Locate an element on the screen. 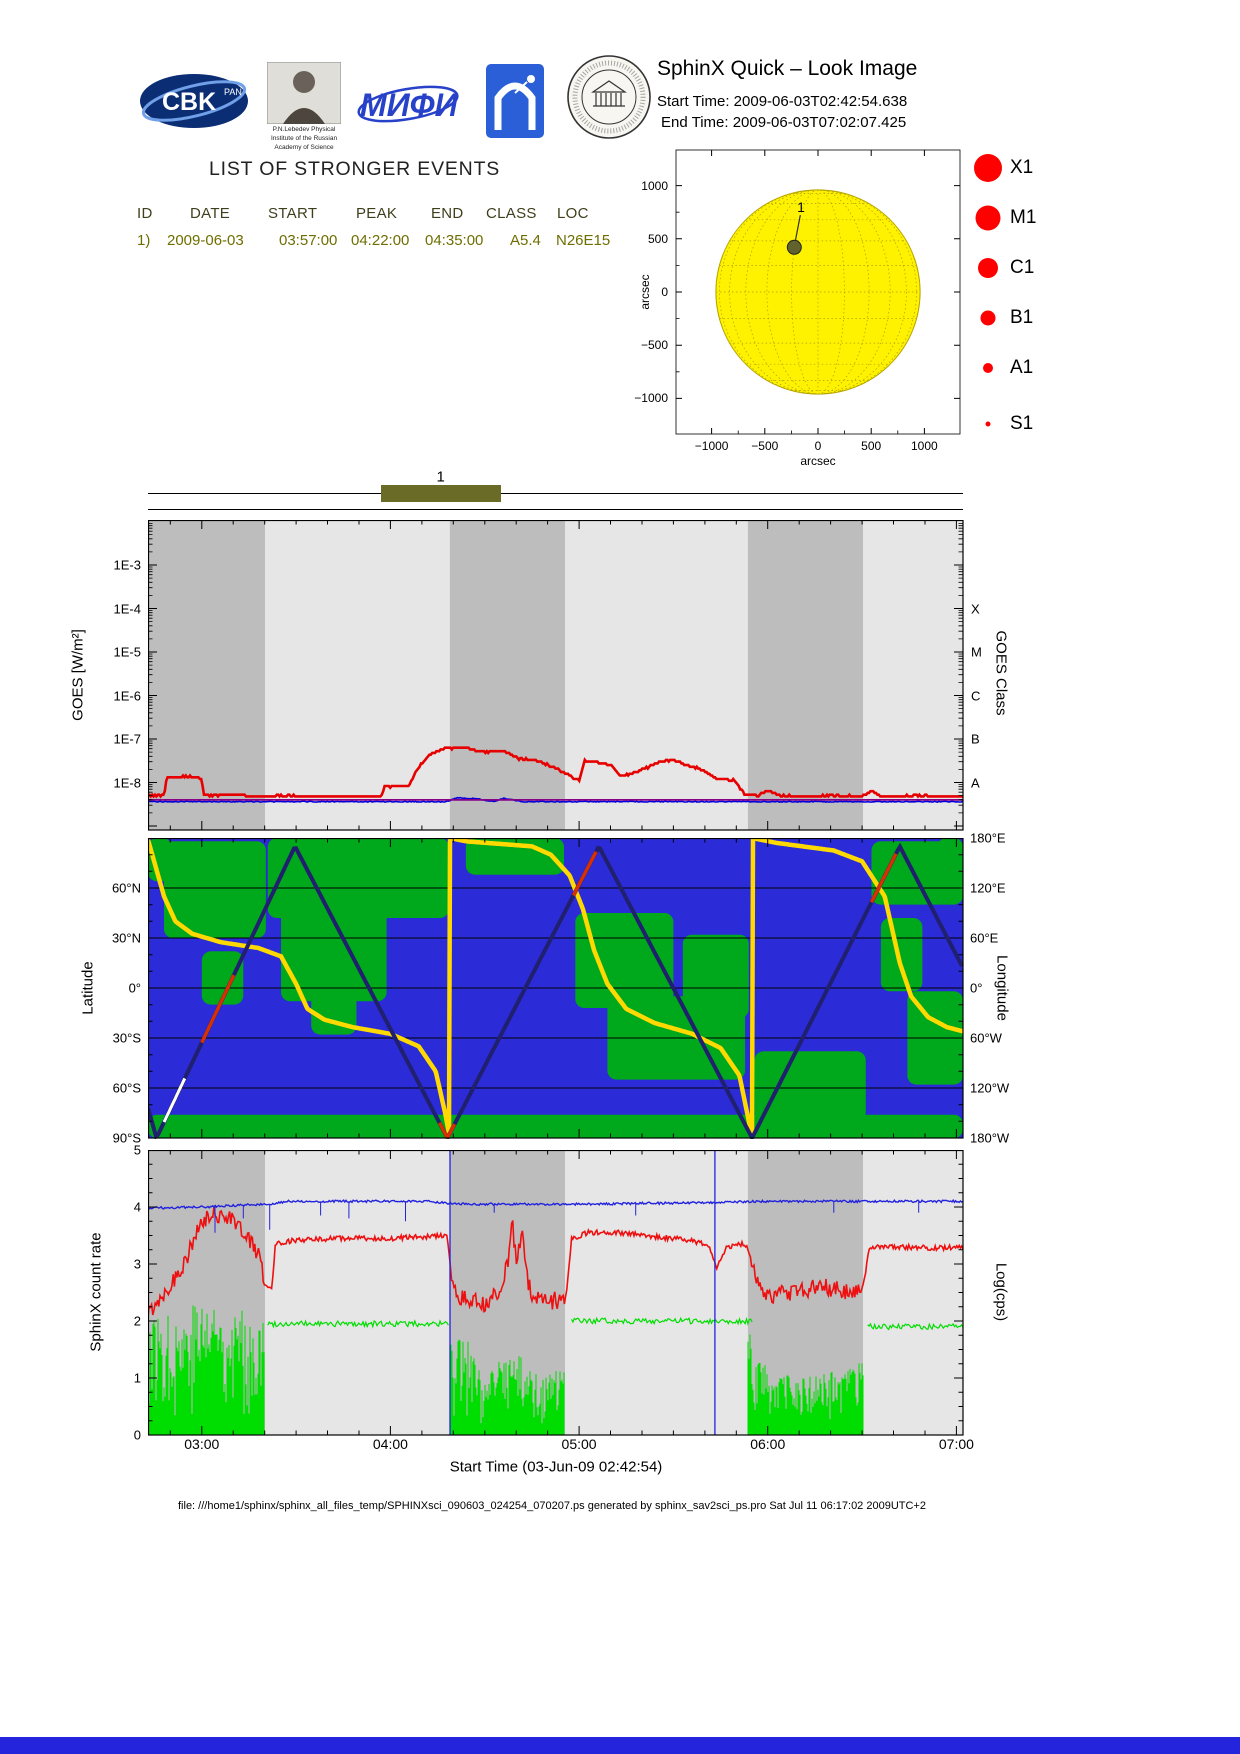  flare-class-label: M1 is located at coordinates (1023, 217).